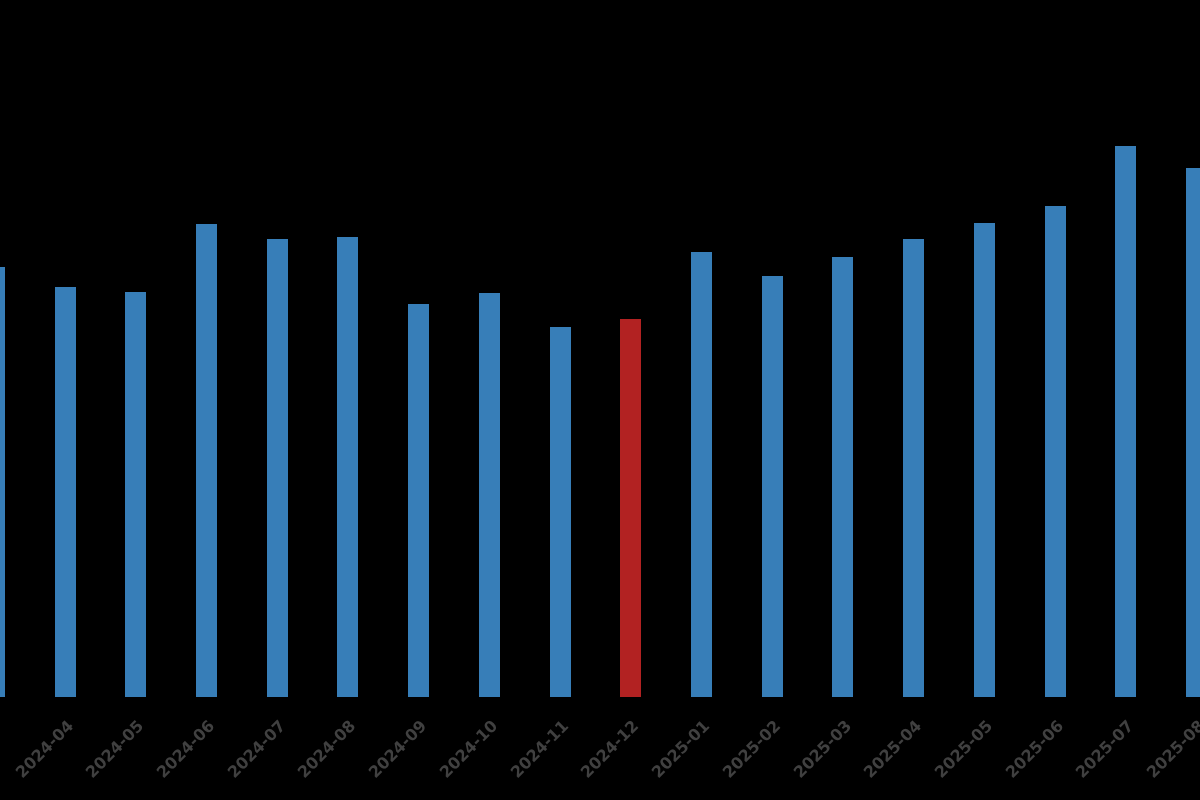  What do you see at coordinates (468, 749) in the screenshot?
I see `x-tick-label: 2024-10` at bounding box center [468, 749].